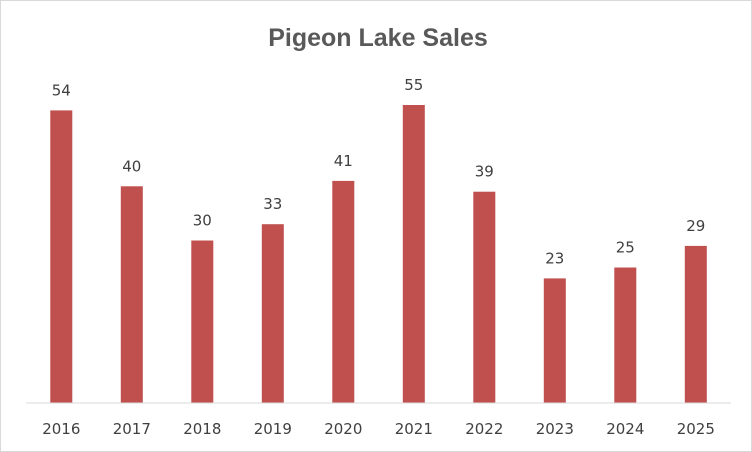 This screenshot has height=452, width=752. What do you see at coordinates (695, 226) in the screenshot?
I see `data-label-2025: 29` at bounding box center [695, 226].